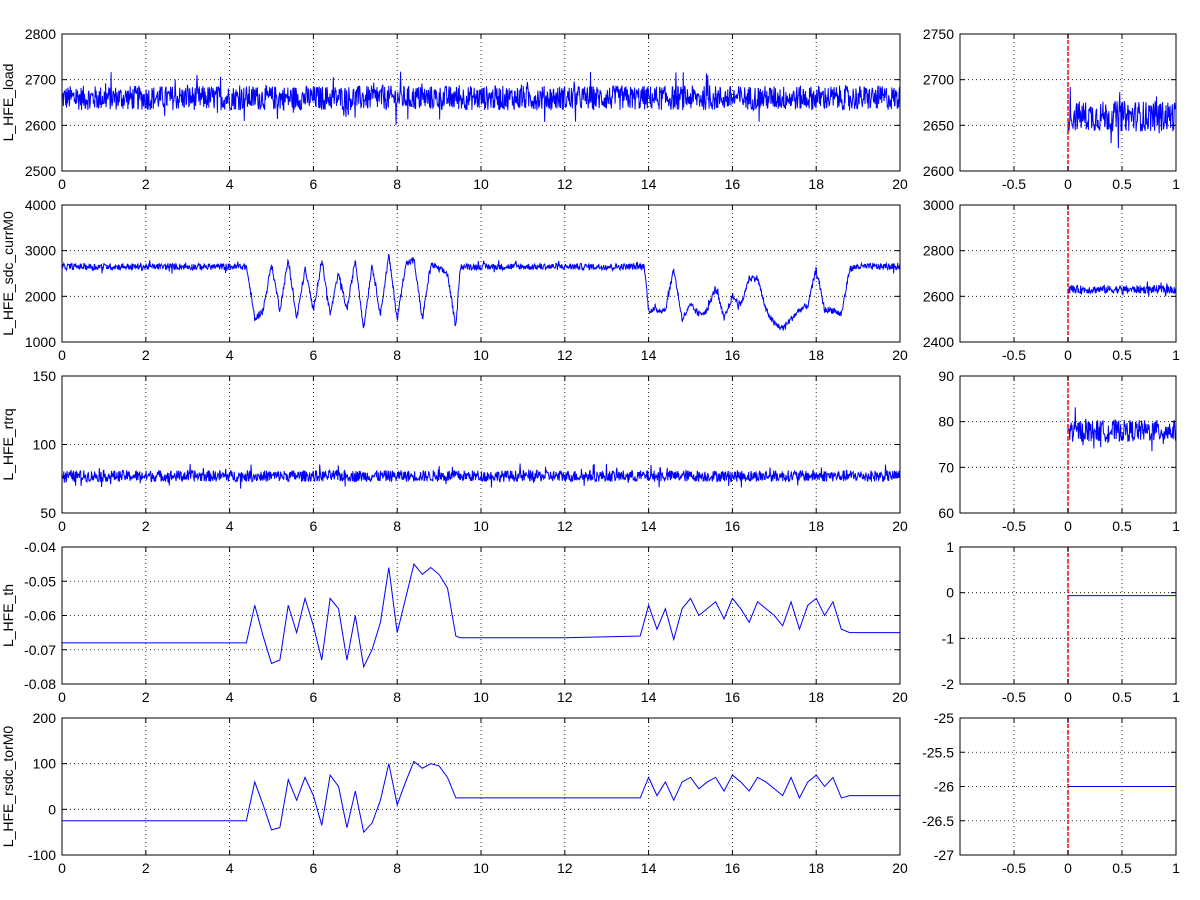 This screenshot has height=900, width=1200. What do you see at coordinates (454, 451) in the screenshot?
I see `panel-main-2: 0 2 4 6 8 10 12 14 16 18 20 50 100 150 L_HFE_rtrq` at bounding box center [454, 451].